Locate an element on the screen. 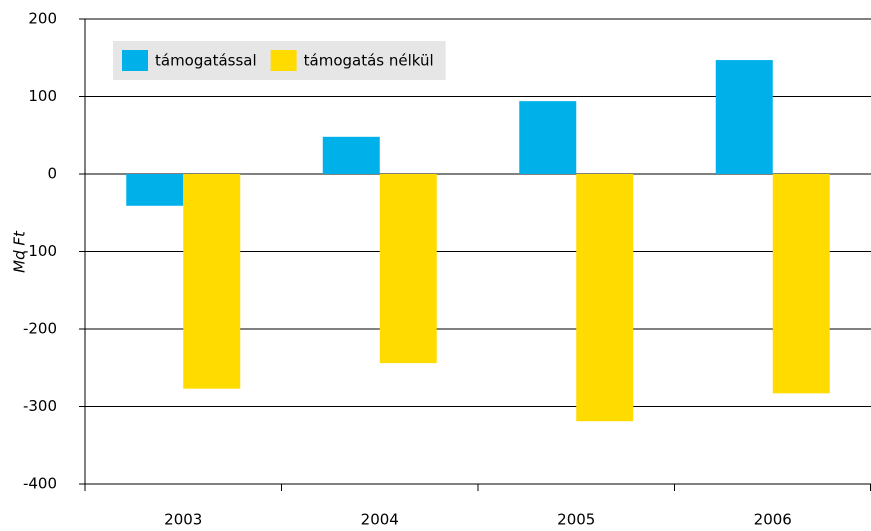 The image size is (871, 531). y-tick-label: -100 is located at coordinates (40, 251).